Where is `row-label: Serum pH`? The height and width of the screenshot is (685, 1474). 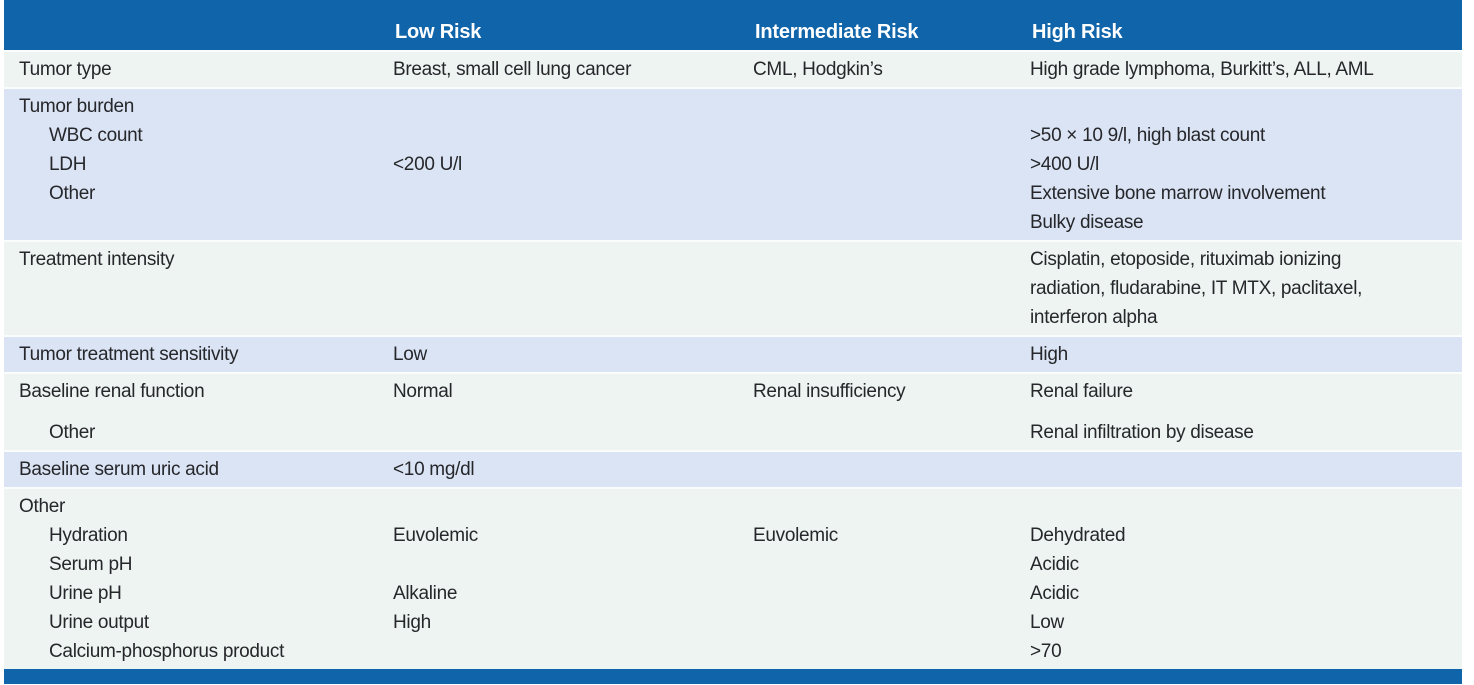 row-label: Serum pH is located at coordinates (91, 564).